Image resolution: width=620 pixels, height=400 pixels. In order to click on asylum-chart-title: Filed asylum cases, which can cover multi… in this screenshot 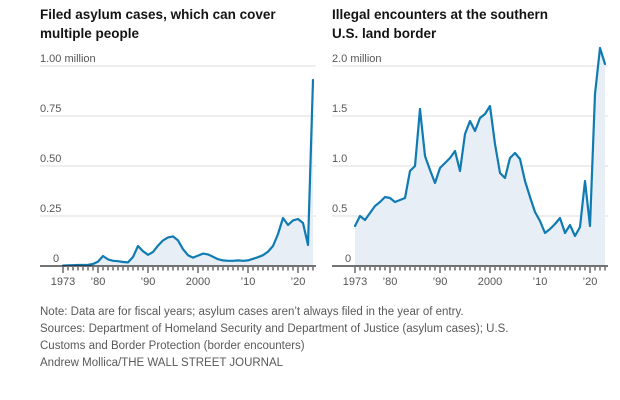, I will do `click(179, 24)`.